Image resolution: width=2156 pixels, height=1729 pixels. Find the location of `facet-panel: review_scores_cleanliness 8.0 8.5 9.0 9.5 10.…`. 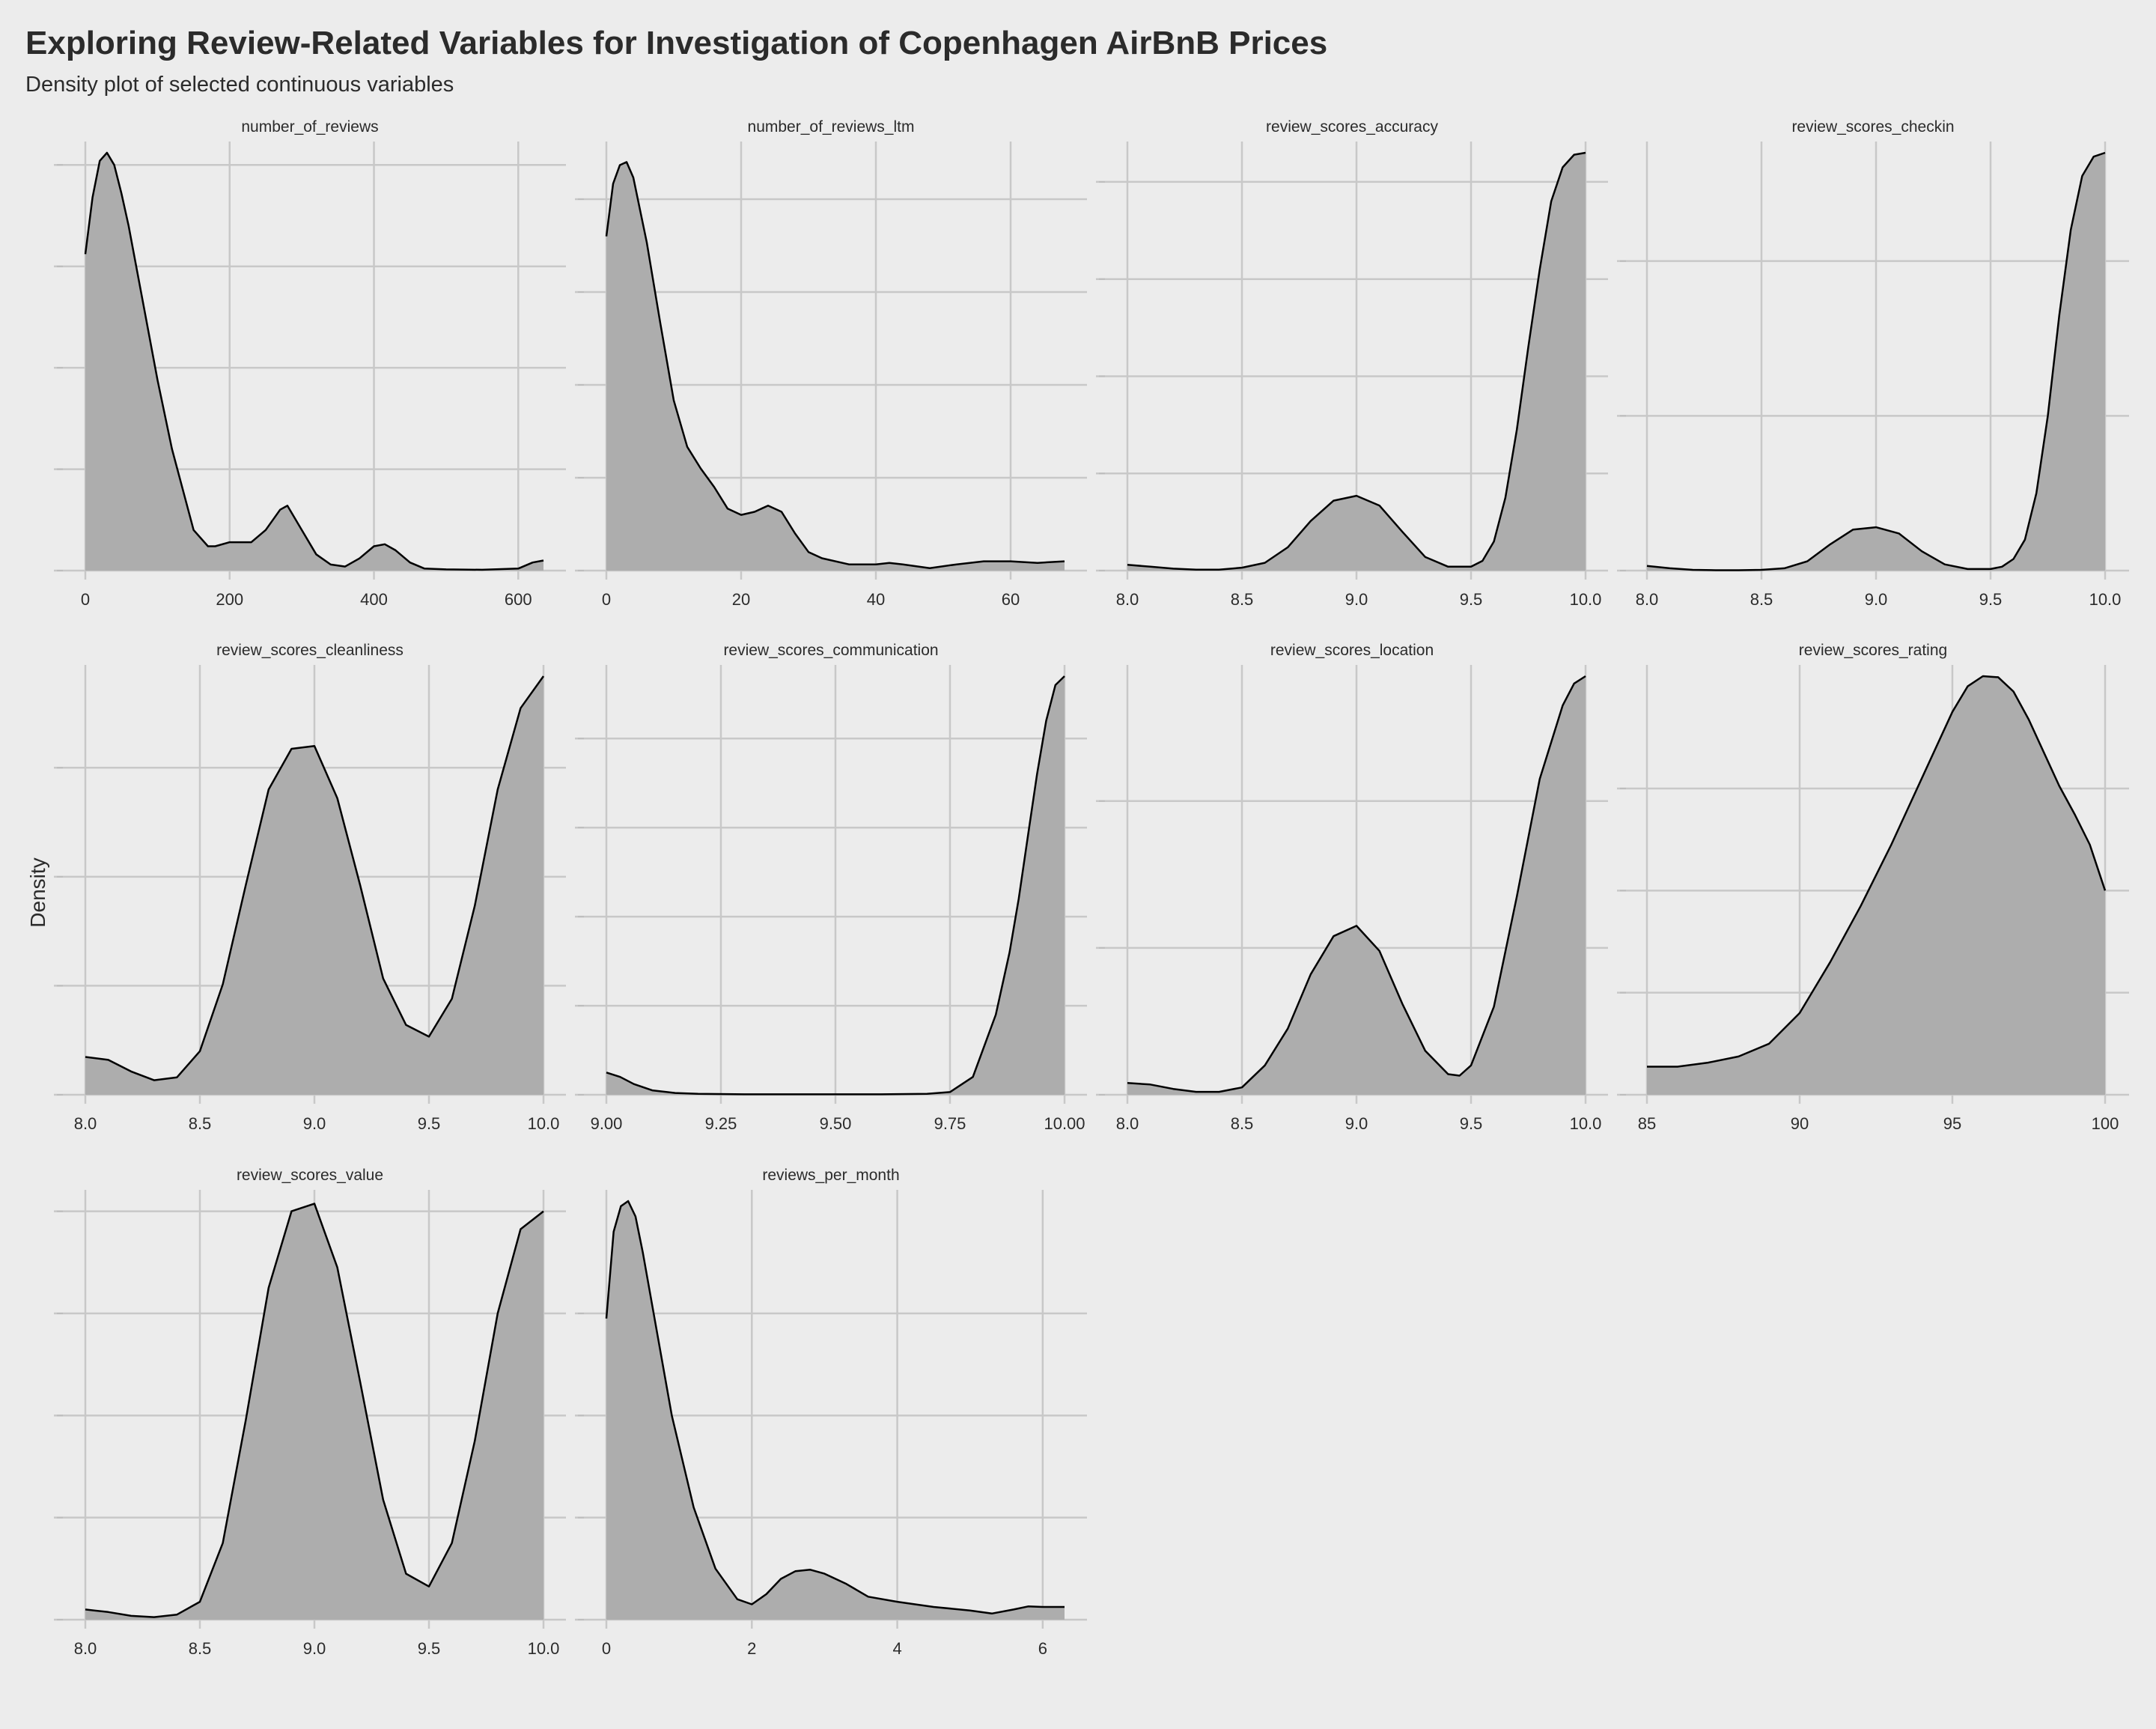

facet-panel: review_scores_cleanliness 8.0 8.5 9.0 9.5 10.… is located at coordinates (310, 888).